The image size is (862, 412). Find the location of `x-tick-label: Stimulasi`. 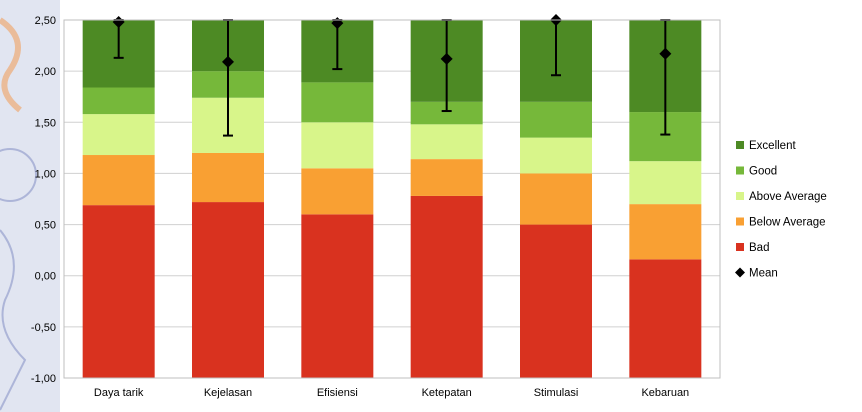

x-tick-label: Stimulasi is located at coordinates (556, 393).